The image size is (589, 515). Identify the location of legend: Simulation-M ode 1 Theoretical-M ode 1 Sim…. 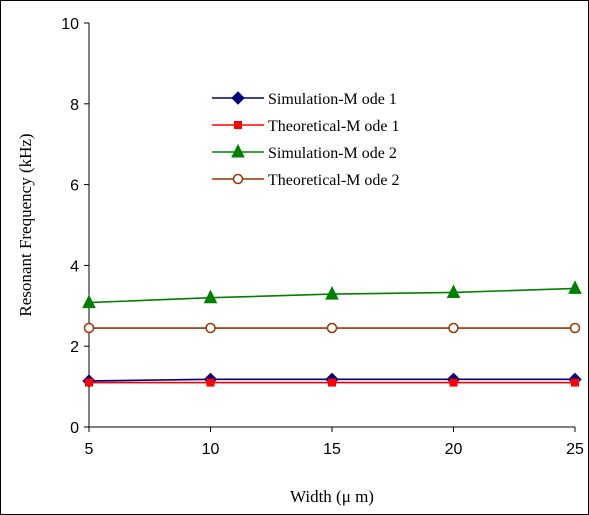
(306, 140).